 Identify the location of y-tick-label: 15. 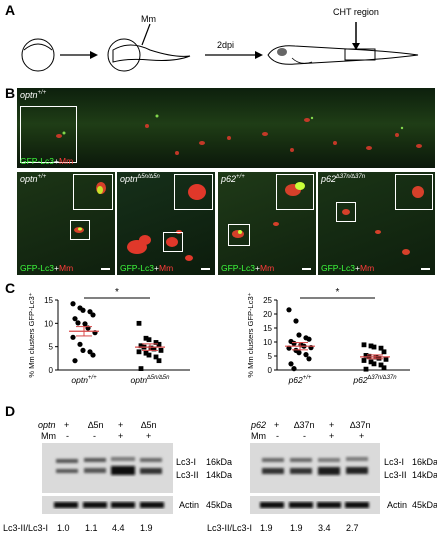
(48, 300).